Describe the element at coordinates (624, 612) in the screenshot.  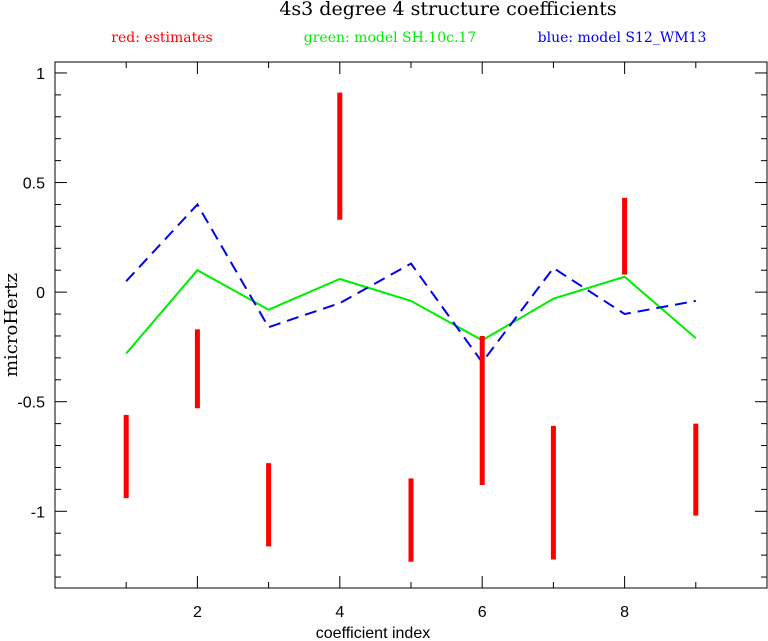
I see `x-tick-label: 8` at that location.